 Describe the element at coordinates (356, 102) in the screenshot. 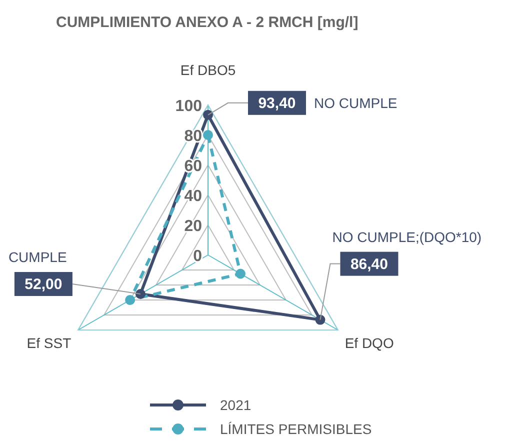

I see `text: NO CUMPLE` at that location.